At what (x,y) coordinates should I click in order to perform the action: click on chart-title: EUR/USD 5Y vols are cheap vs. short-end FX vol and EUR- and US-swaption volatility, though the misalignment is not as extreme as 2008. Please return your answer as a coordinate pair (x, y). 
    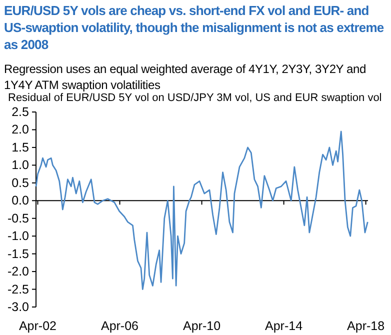
    Looking at the image, I should click on (194, 27).